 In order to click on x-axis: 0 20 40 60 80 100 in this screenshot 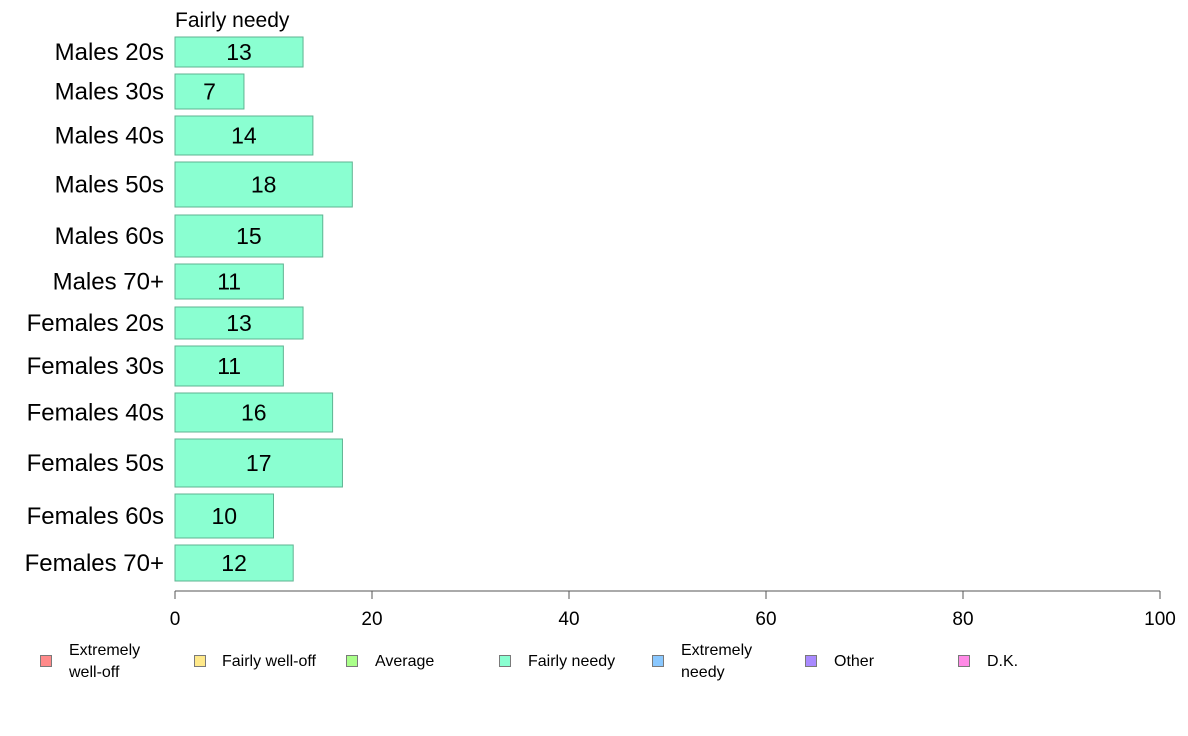, I will do `click(673, 610)`.